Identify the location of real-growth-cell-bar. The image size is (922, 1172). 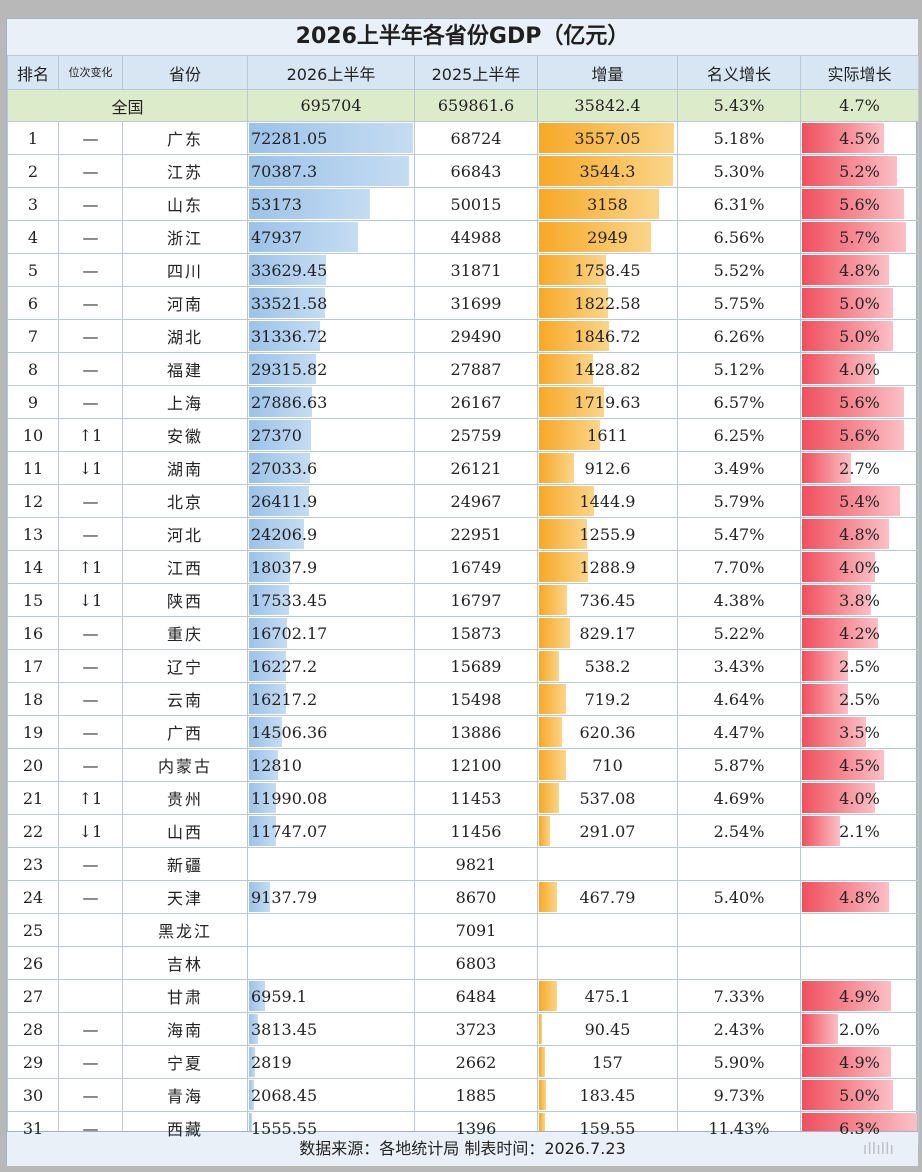
(848, 1095).